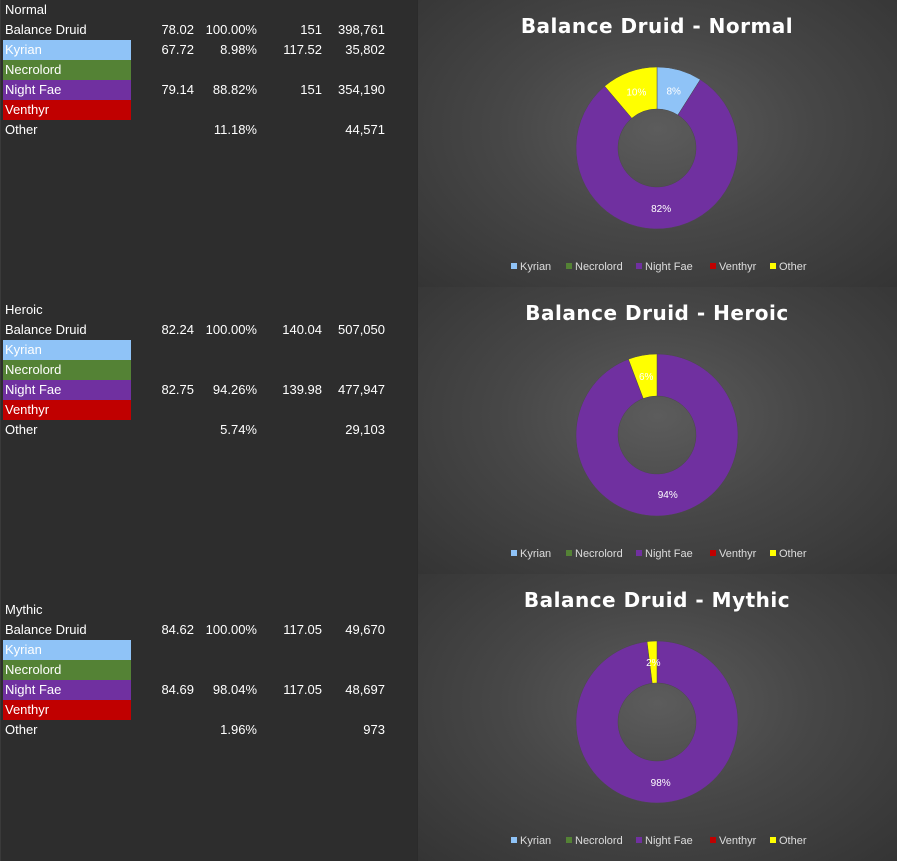  I want to click on table-row: Other 1.96% 973, so click(209, 730).